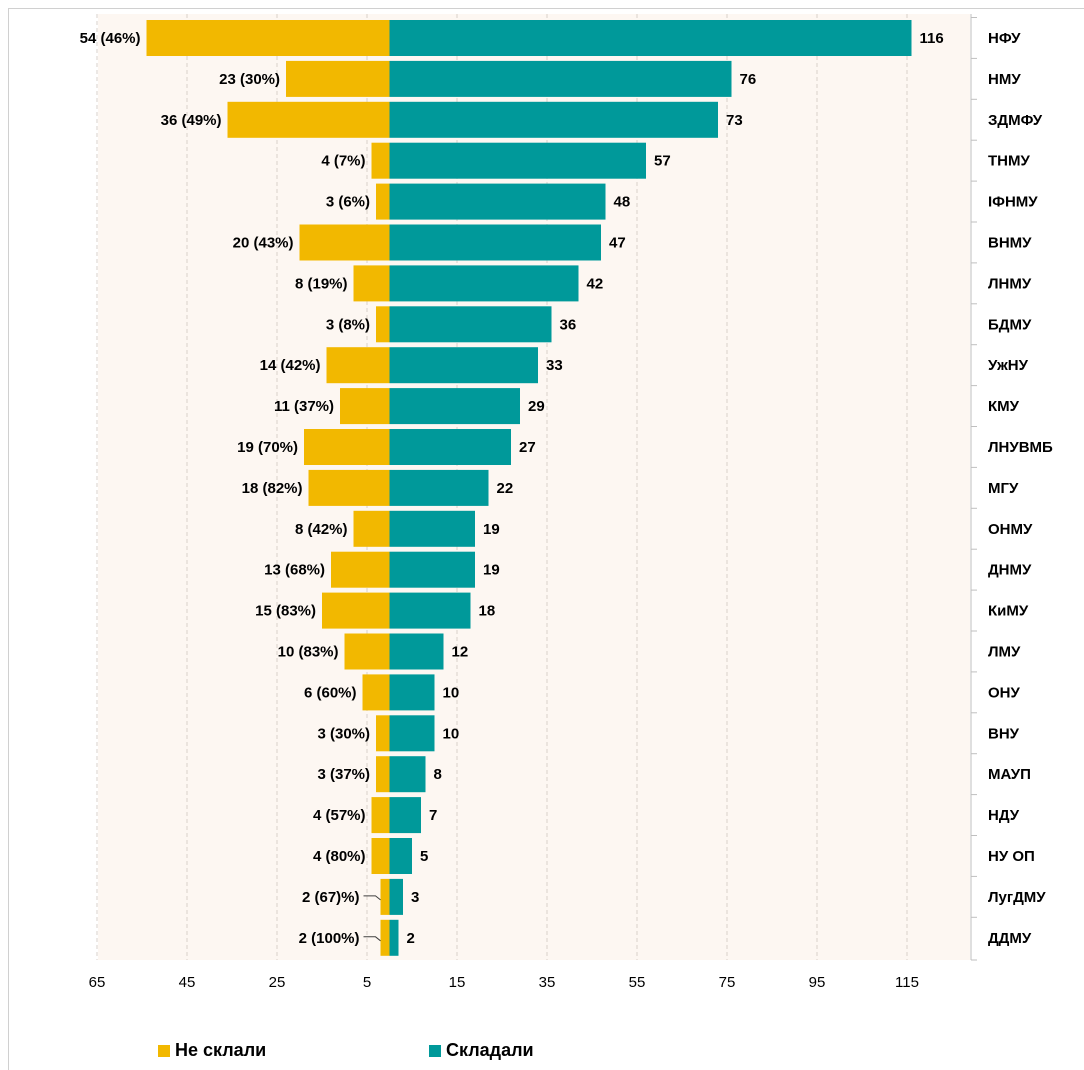  What do you see at coordinates (191, 120) in the screenshot?
I see `data-label-not-passed: 36 (49%)` at bounding box center [191, 120].